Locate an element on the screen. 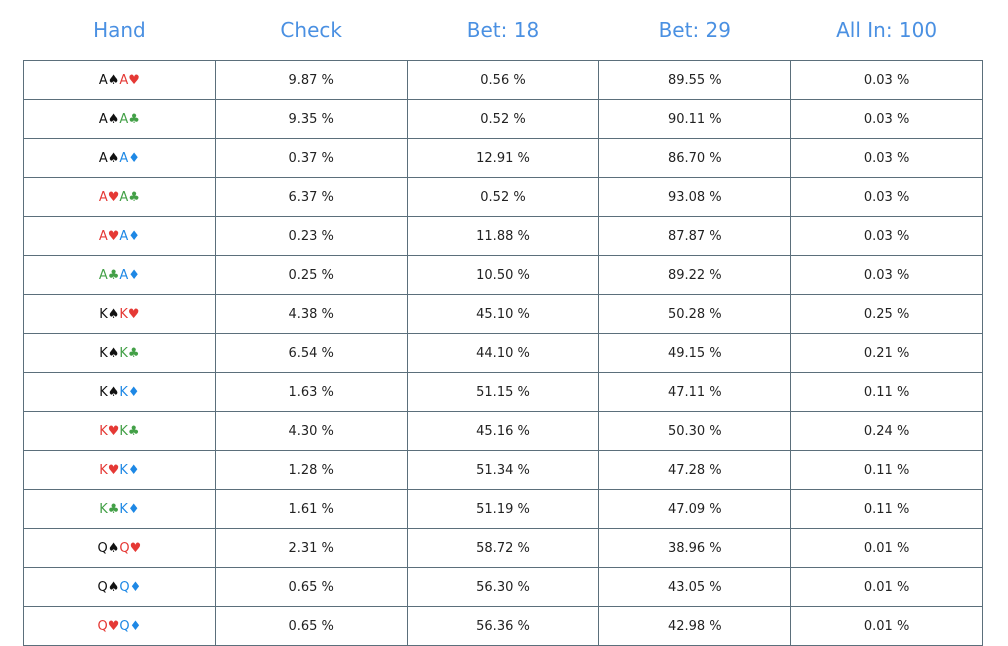 This screenshot has width=1008, height=646. frequency-cell: 4.30 % is located at coordinates (311, 431).